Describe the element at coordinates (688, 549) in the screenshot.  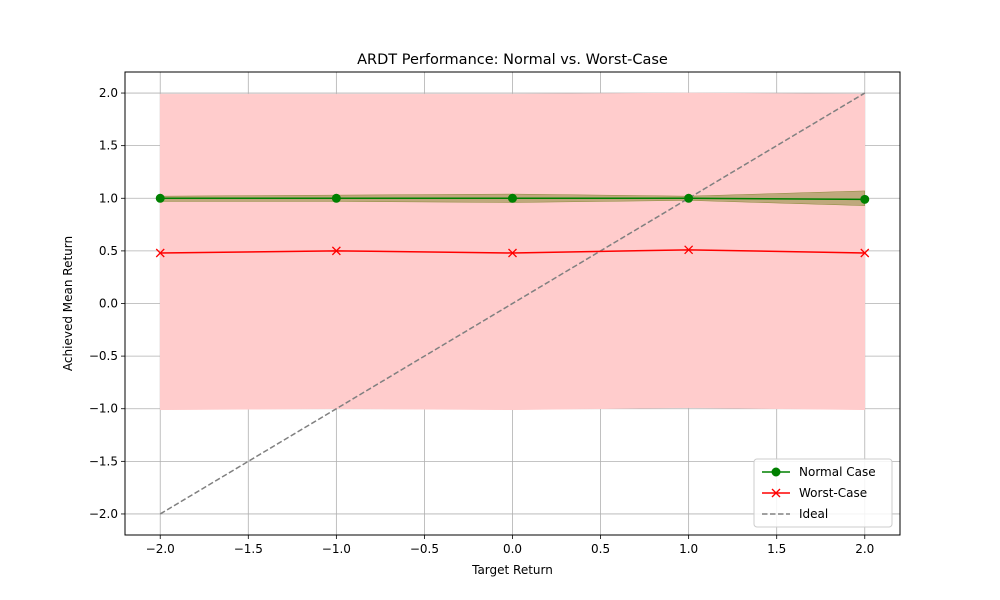
I see `x-tick-label: 1.0` at that location.